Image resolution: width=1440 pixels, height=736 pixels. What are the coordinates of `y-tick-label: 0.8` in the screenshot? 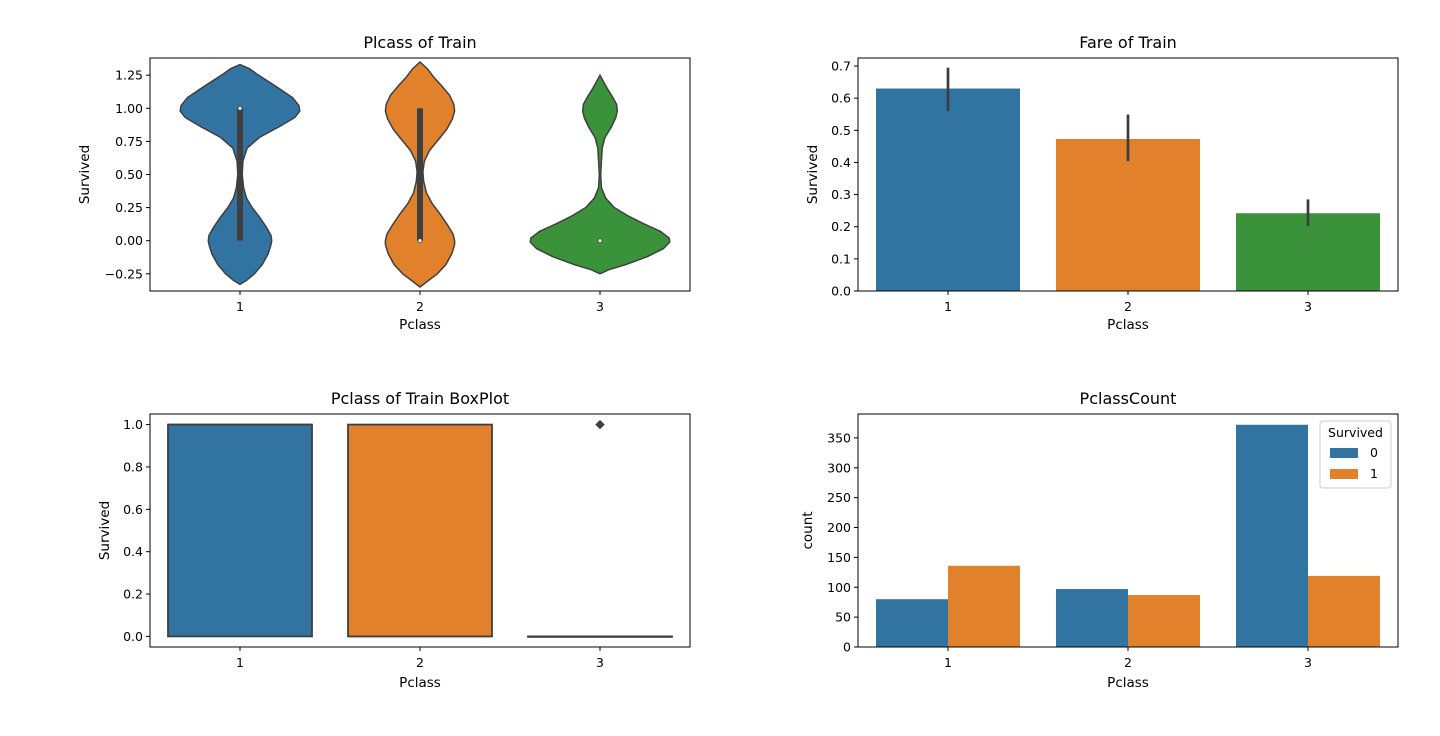 It's located at (133, 466).